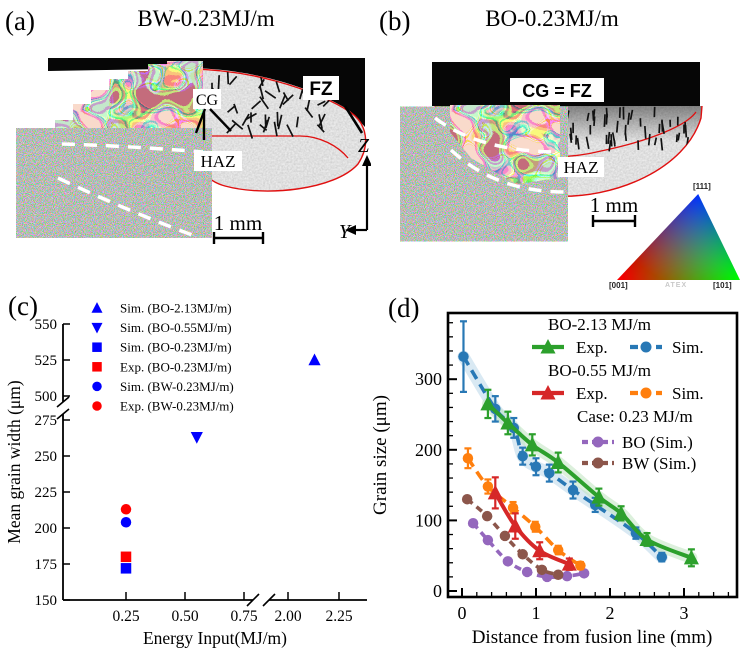  I want to click on chart-d-data-series, so click(578, 451).